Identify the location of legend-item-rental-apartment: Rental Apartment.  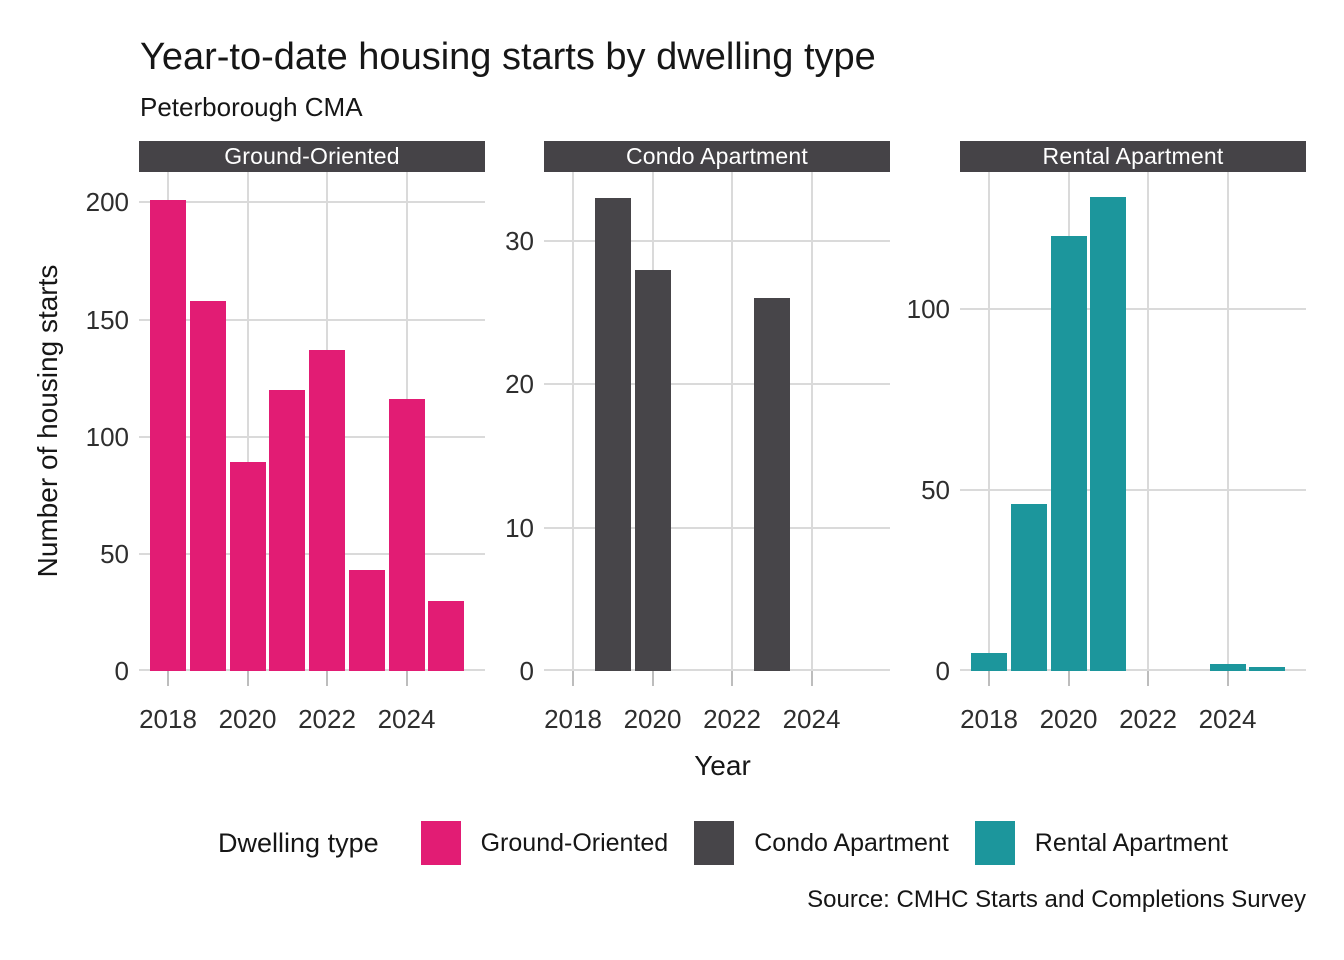
(1101, 843).